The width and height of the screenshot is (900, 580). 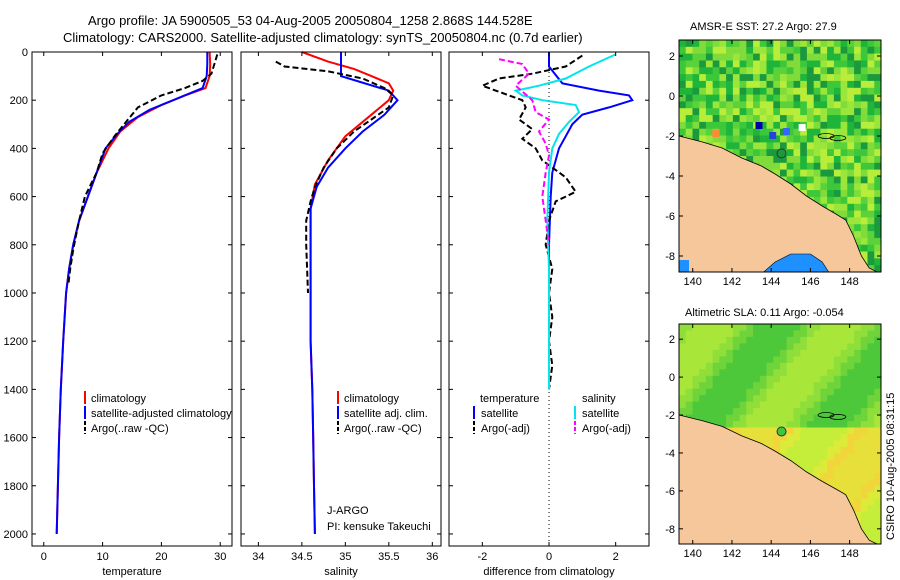 I want to click on sla-map: 140 142 144 146 148 -8 -6 -4 -2 0 2, so click(x=773, y=441).